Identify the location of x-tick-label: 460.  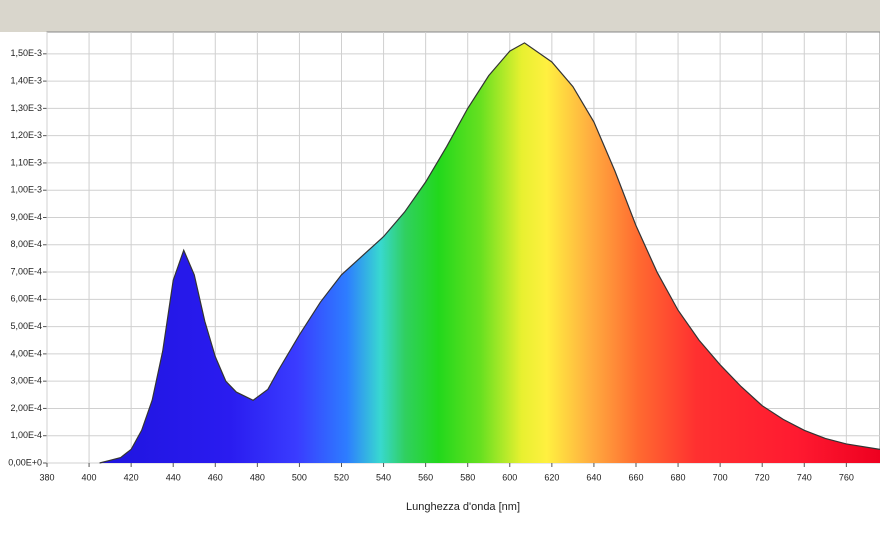
(215, 477).